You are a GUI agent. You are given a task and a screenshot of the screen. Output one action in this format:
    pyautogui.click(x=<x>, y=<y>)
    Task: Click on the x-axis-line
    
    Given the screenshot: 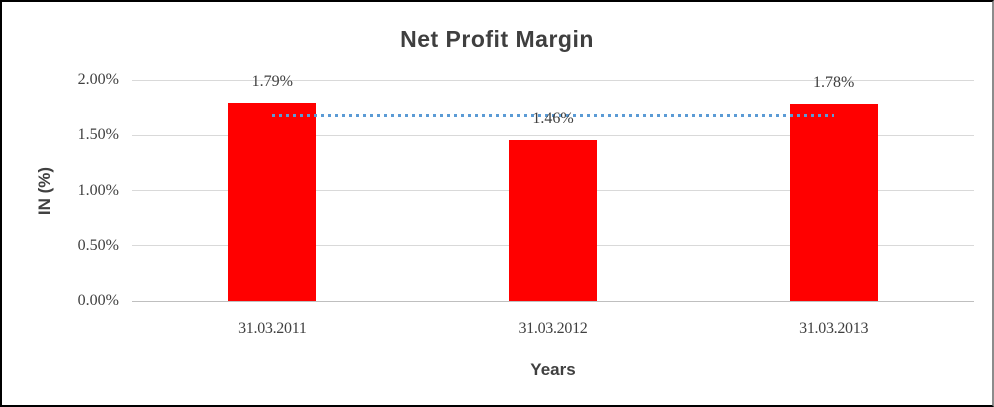 What is the action you would take?
    pyautogui.click(x=553, y=301)
    